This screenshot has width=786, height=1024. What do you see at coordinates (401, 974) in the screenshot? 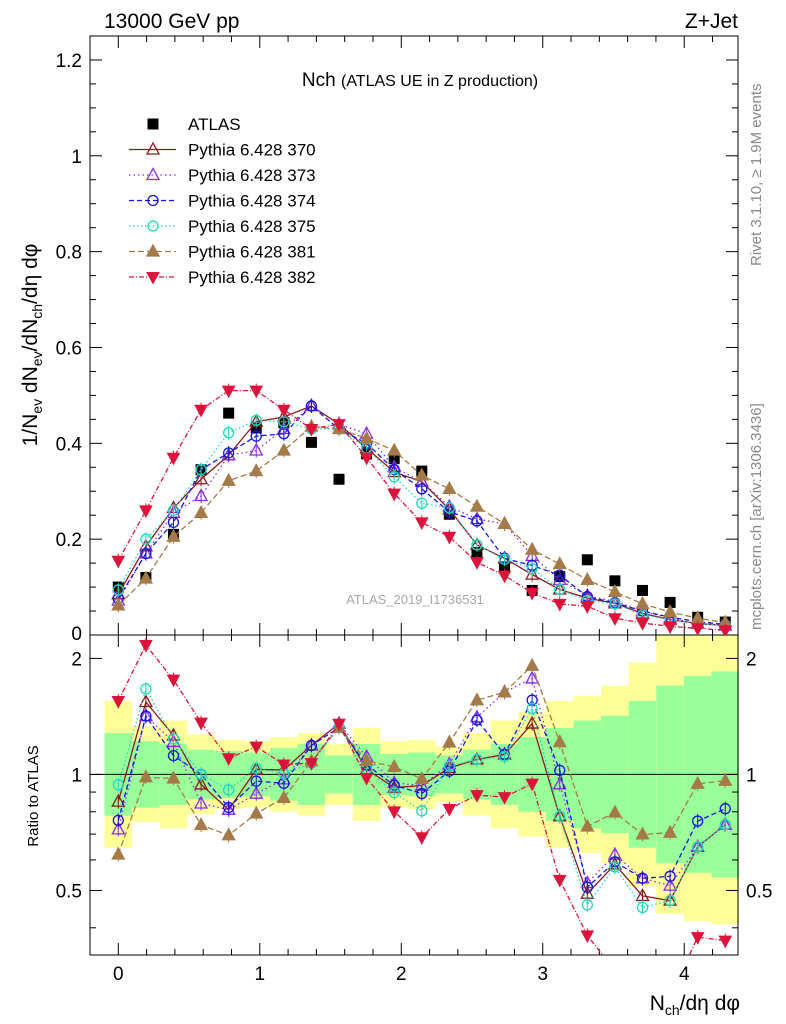
I see `x-tick-label: 2` at bounding box center [401, 974].